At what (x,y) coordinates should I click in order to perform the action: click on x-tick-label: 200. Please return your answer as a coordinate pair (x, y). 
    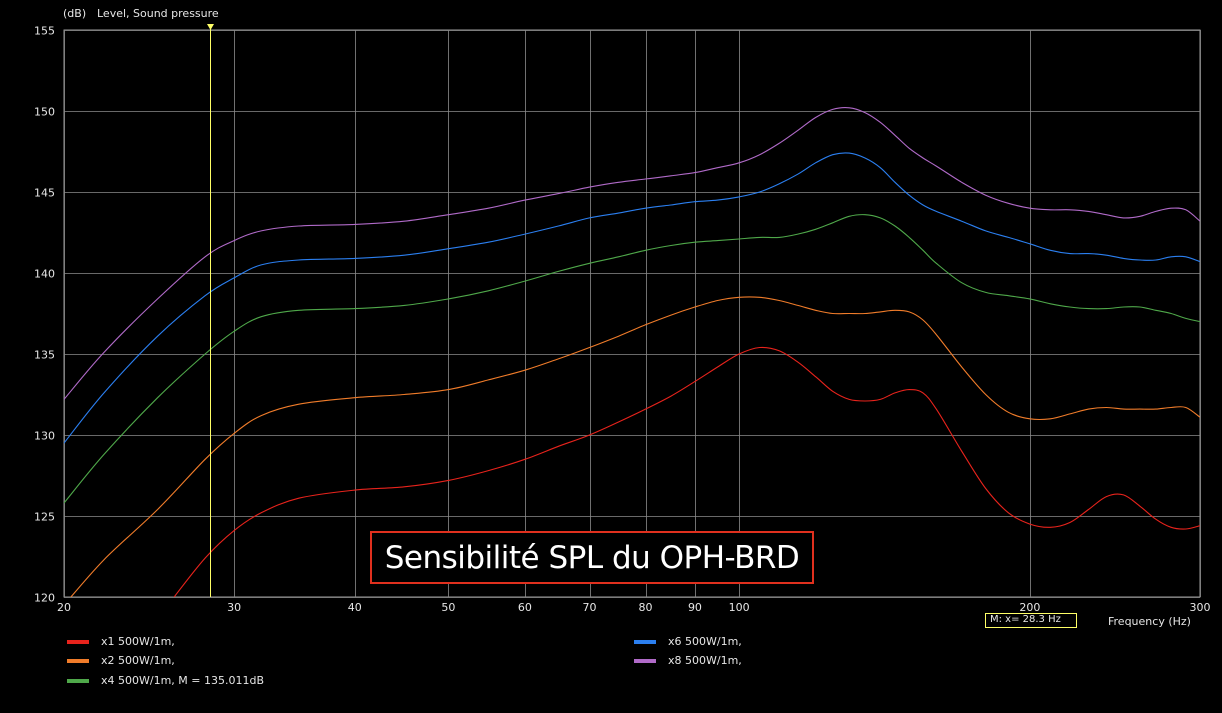
    Looking at the image, I should click on (1029, 607).